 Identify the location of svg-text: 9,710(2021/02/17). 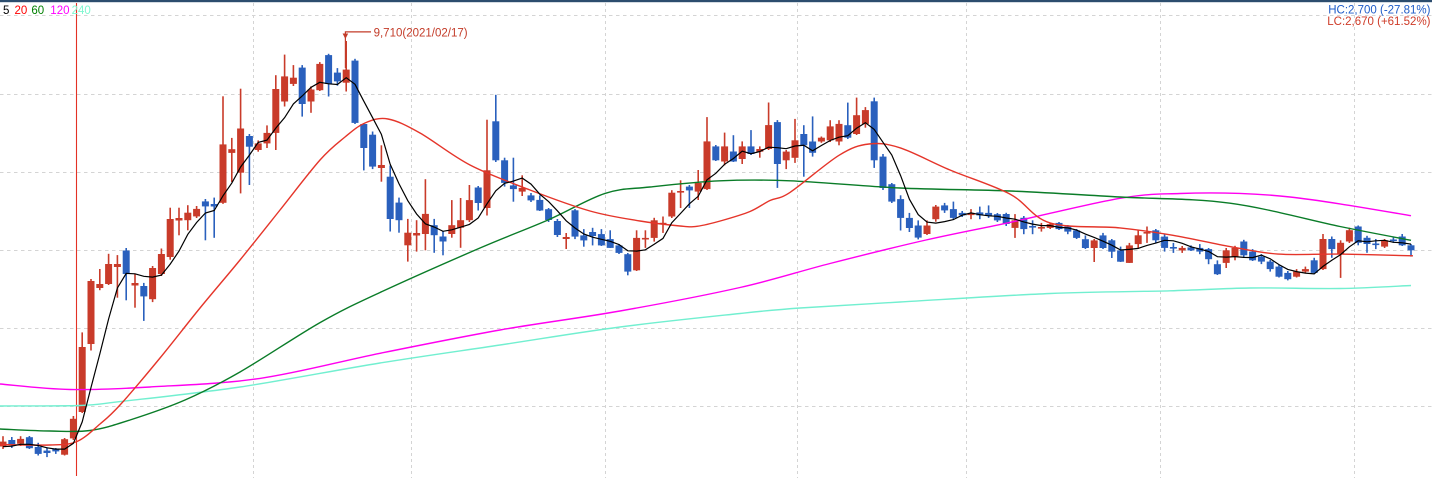
(421, 34).